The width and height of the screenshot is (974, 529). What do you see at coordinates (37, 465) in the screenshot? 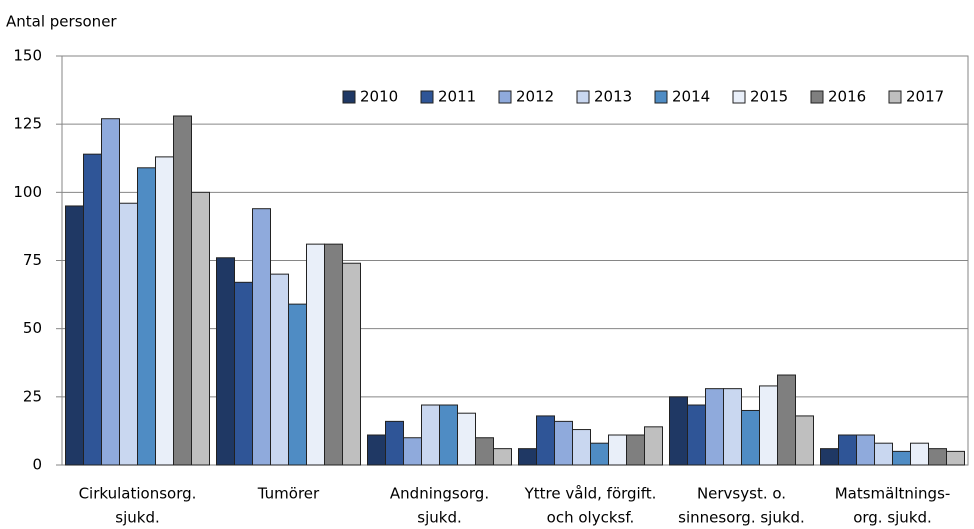
I see `y-tick-label: 0` at bounding box center [37, 465].